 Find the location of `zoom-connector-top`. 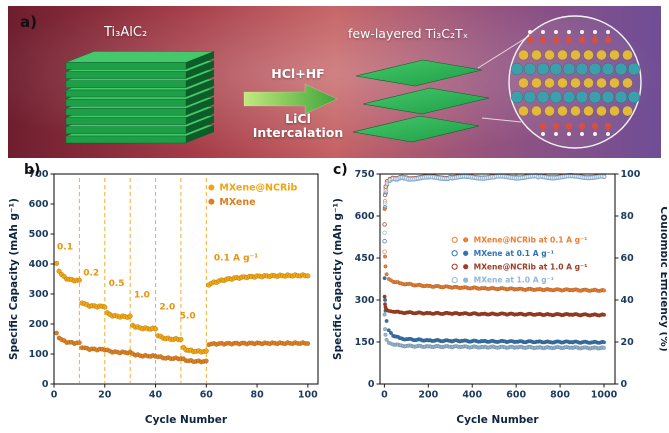

zoom-connector-top is located at coordinates (503, 52).